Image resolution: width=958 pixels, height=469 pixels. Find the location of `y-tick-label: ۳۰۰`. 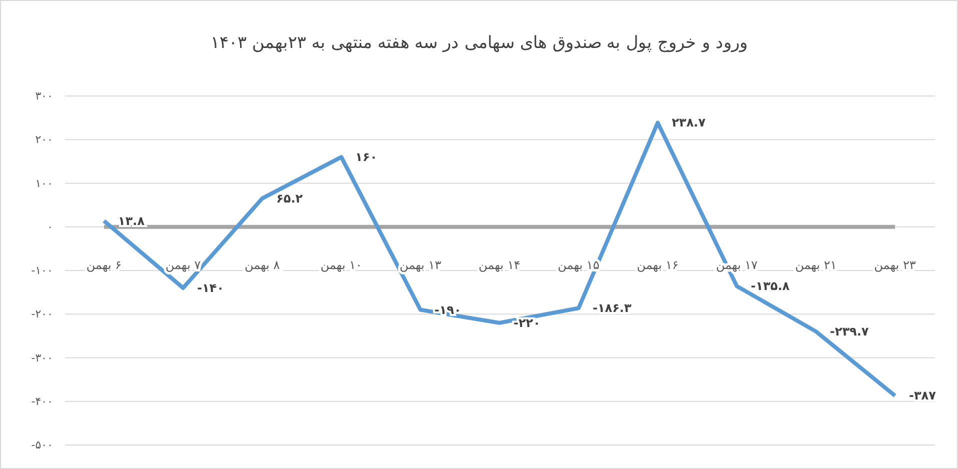

y-tick-label: ۳۰۰ is located at coordinates (44, 96).